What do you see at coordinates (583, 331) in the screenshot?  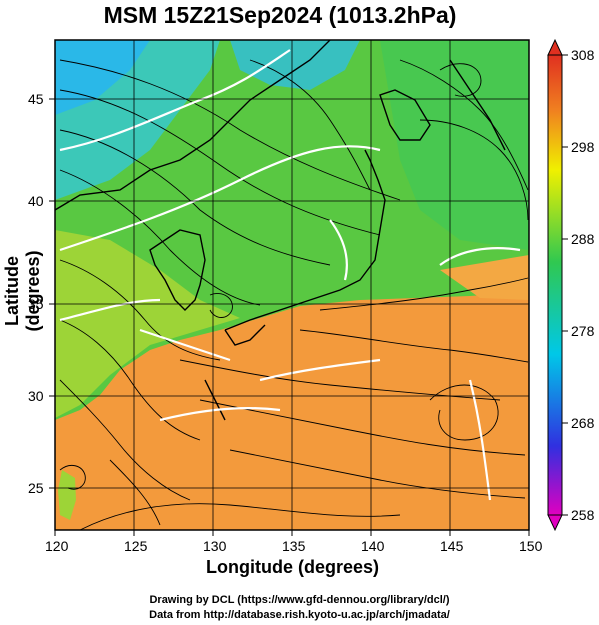 I see `colorbar-label: 278` at bounding box center [583, 331].